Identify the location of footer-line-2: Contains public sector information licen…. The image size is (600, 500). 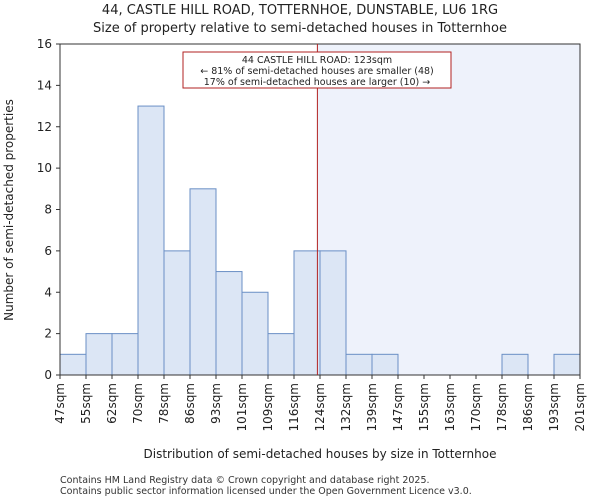
(266, 491).